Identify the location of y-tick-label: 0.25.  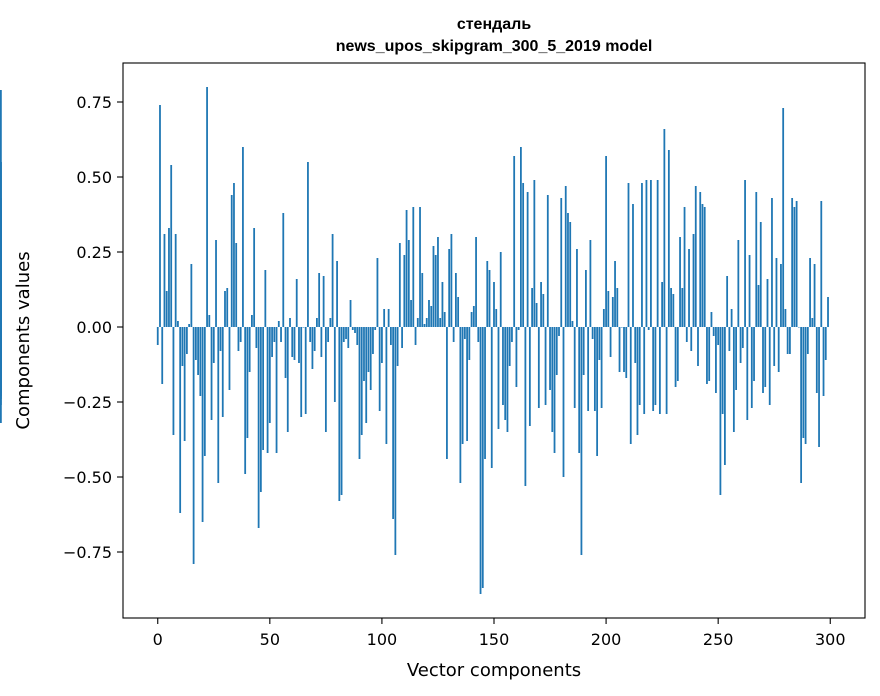
(94, 252).